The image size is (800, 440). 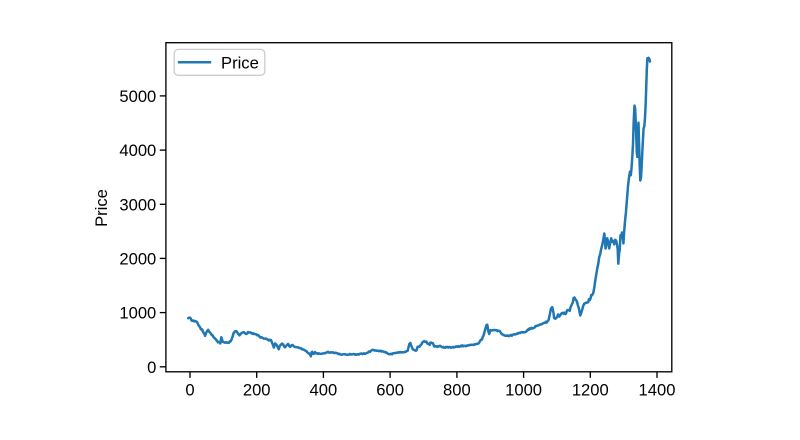 What do you see at coordinates (137, 259) in the screenshot?
I see `svg-text: 2000` at bounding box center [137, 259].